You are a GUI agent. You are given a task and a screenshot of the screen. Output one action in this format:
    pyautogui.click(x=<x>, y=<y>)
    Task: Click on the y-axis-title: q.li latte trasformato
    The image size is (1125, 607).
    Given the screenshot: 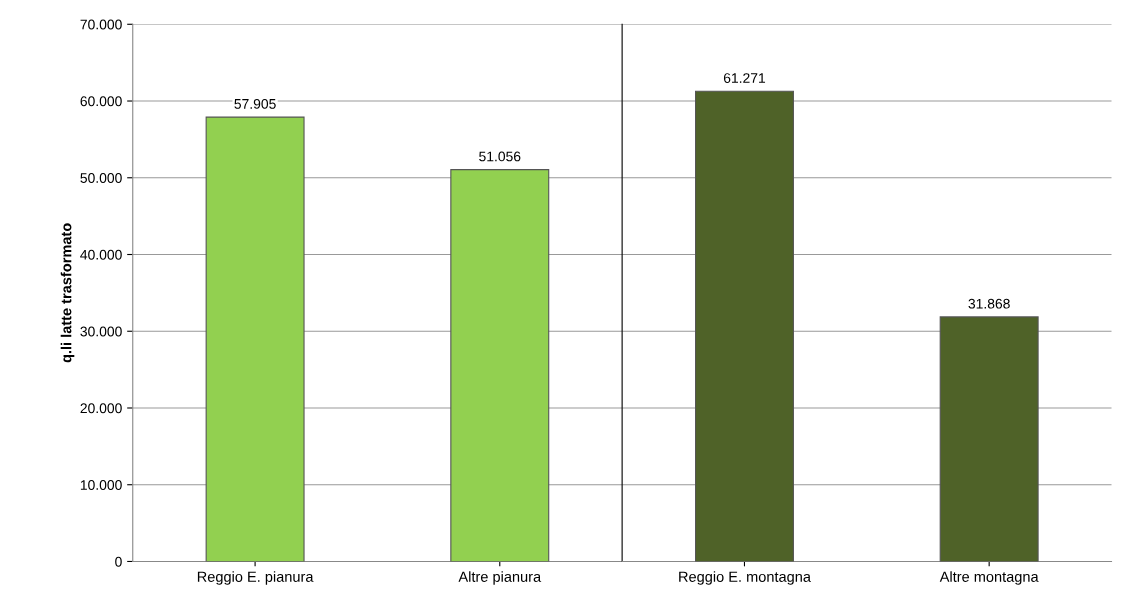 What is the action you would take?
    pyautogui.click(x=67, y=293)
    